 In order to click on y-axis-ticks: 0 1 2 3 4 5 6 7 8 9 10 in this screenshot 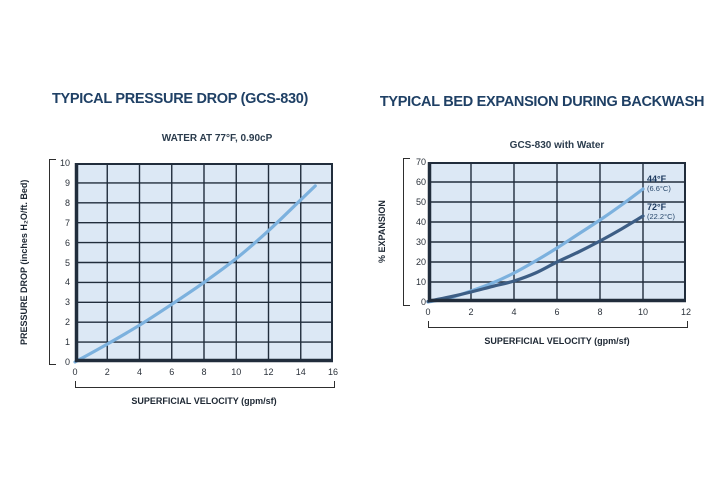, I will do `click(53, 262)`.